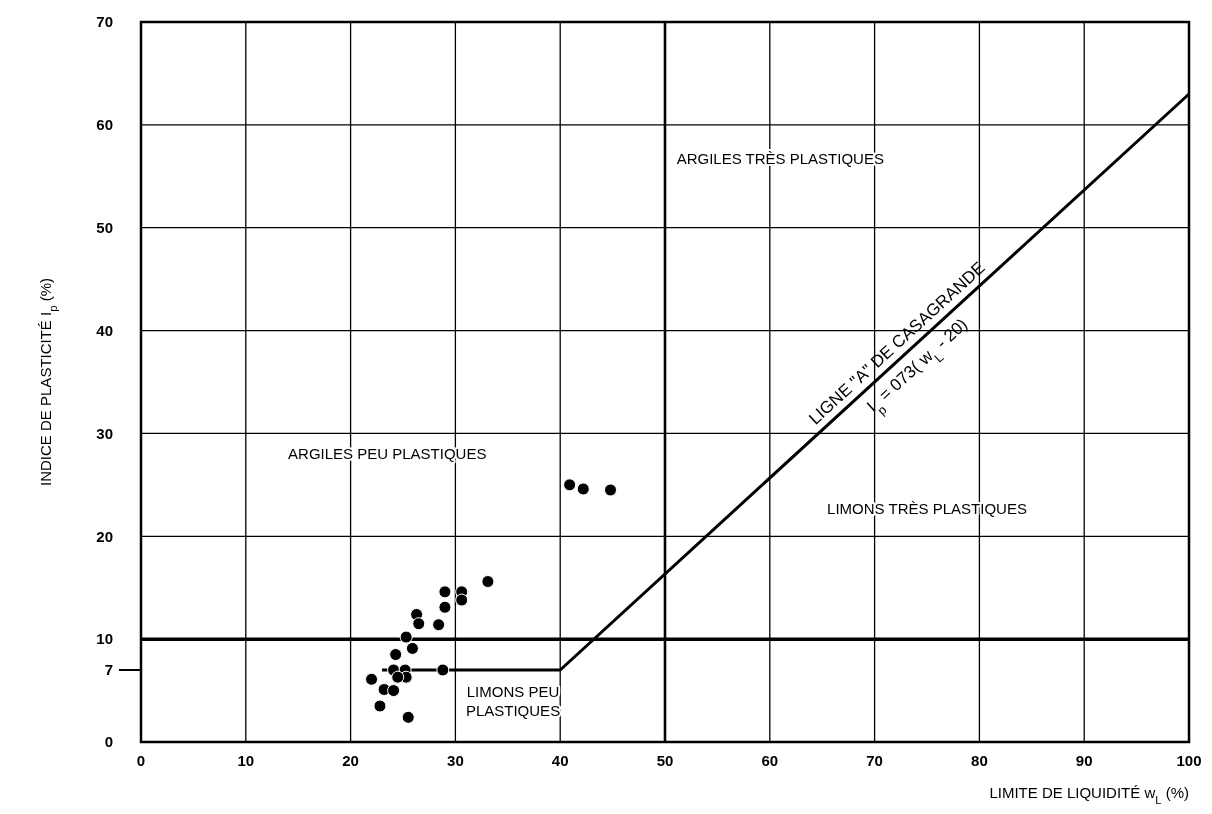  Describe the element at coordinates (246, 760) in the screenshot. I see `x-tick-label: 10` at that location.